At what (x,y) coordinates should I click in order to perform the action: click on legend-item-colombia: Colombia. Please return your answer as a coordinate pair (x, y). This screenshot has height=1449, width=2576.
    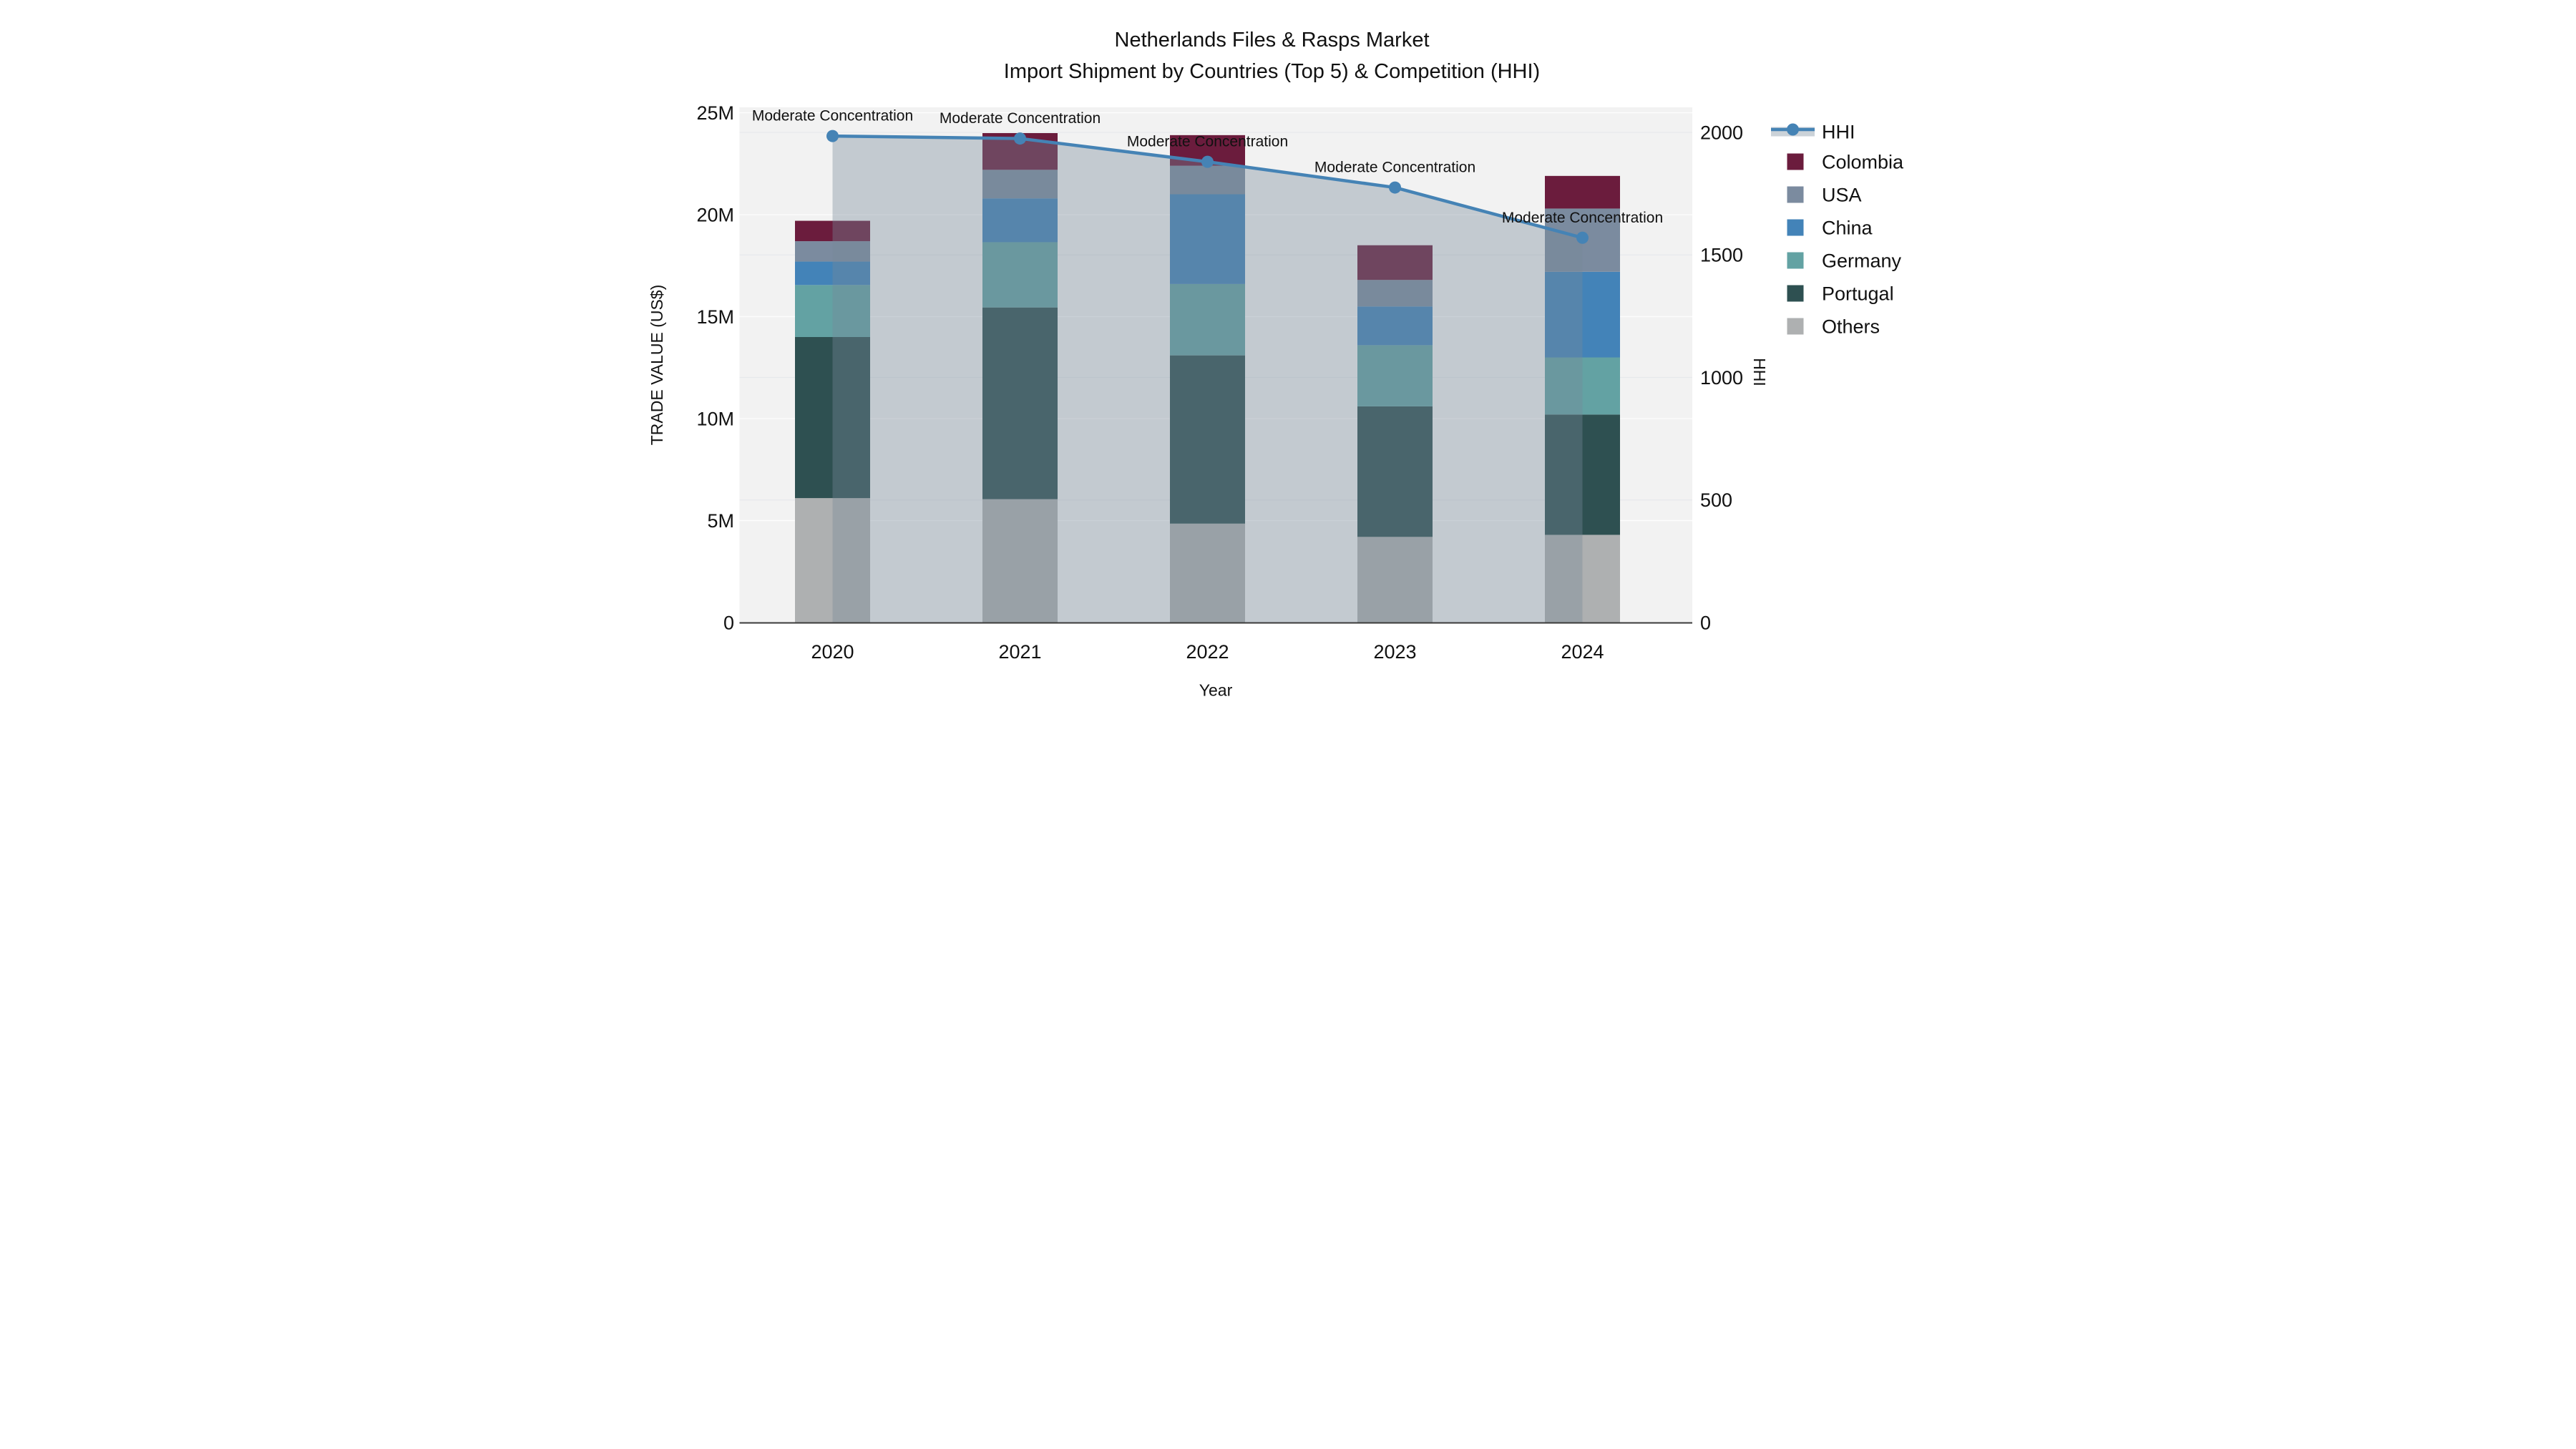
    Looking at the image, I should click on (1846, 161).